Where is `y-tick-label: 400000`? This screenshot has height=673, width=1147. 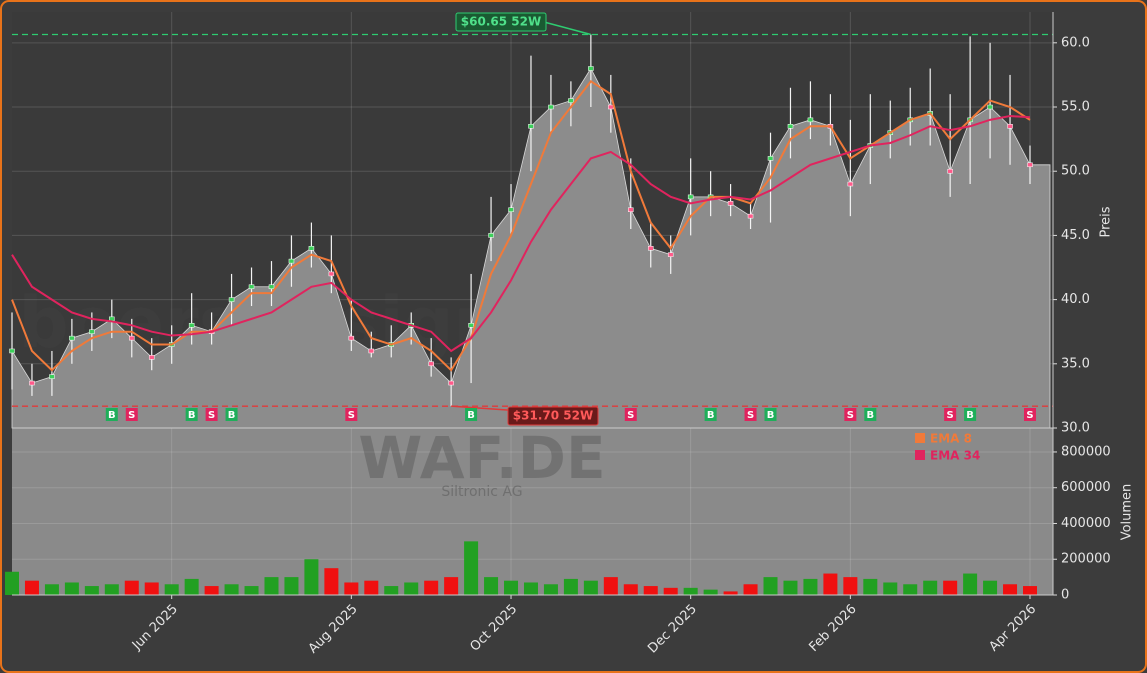
y-tick-label: 400000 is located at coordinates (1086, 523).